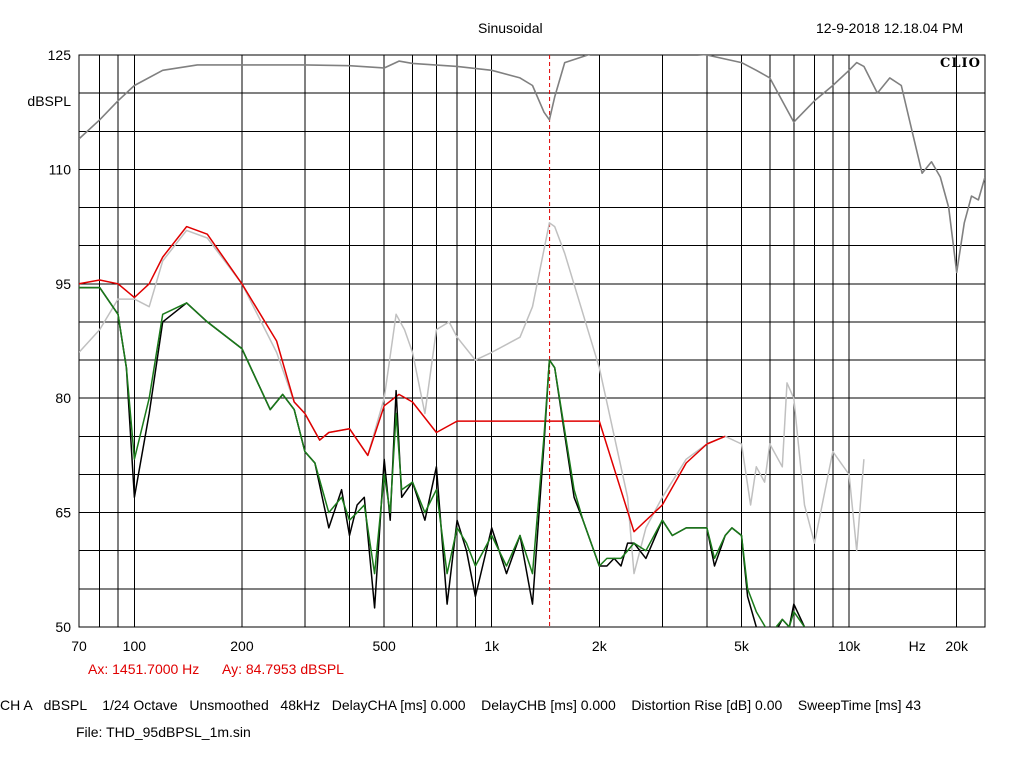 The height and width of the screenshot is (768, 1024). What do you see at coordinates (144, 669) in the screenshot?
I see `cursor-ax-readout: Ax: 1451.7000 Hz` at bounding box center [144, 669].